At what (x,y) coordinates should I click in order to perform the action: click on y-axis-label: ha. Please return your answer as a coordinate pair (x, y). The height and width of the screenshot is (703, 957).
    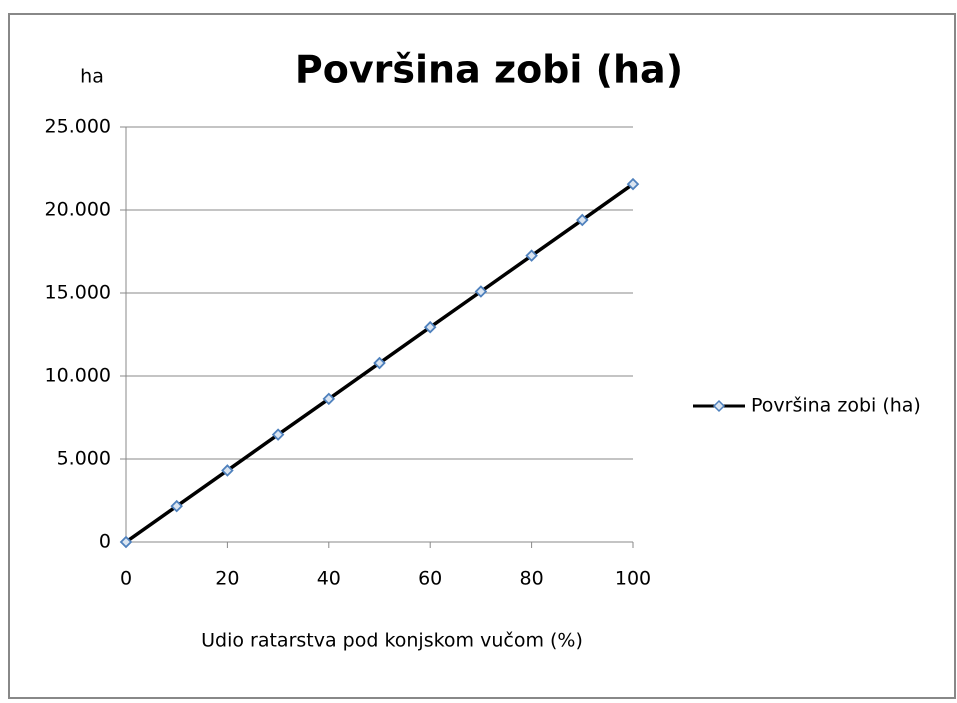
    Looking at the image, I should click on (92, 77).